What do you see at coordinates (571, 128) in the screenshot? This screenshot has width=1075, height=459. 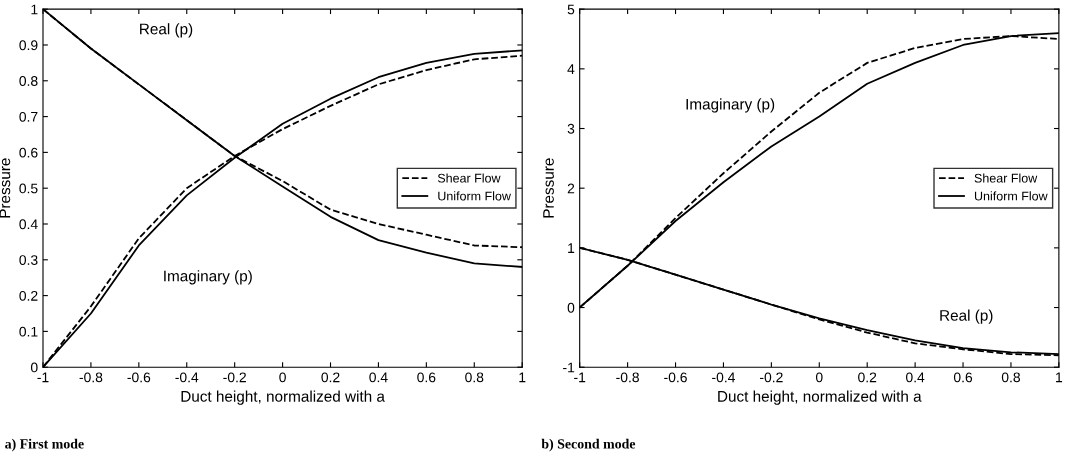 I see `y-tick-label: 3` at bounding box center [571, 128].